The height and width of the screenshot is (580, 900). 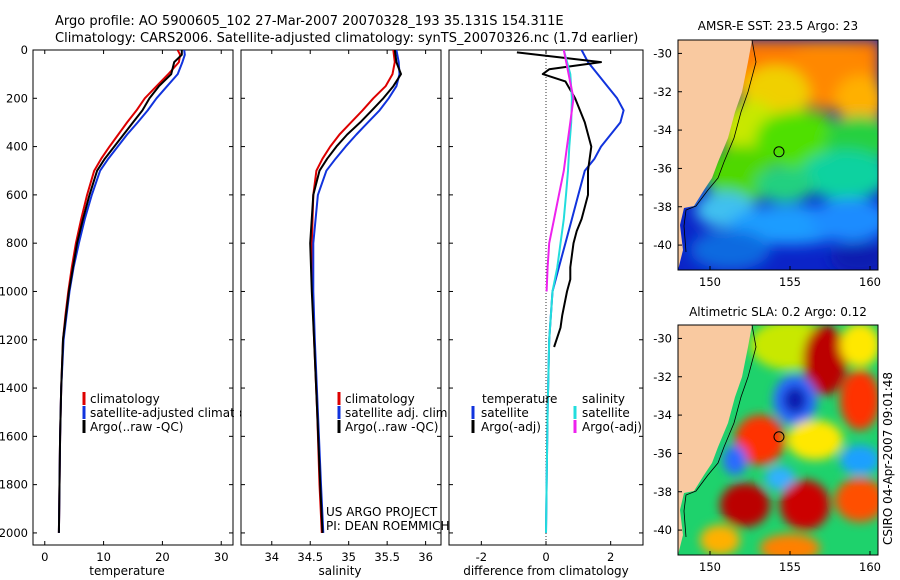 I want to click on depth-tick-label: 800, so click(x=17, y=243).